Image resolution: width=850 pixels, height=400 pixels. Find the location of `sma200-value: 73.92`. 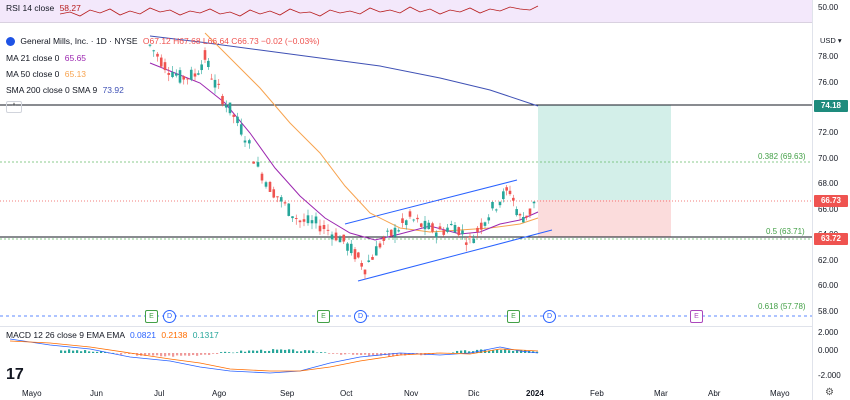

sma200-value: 73.92 is located at coordinates (113, 90).